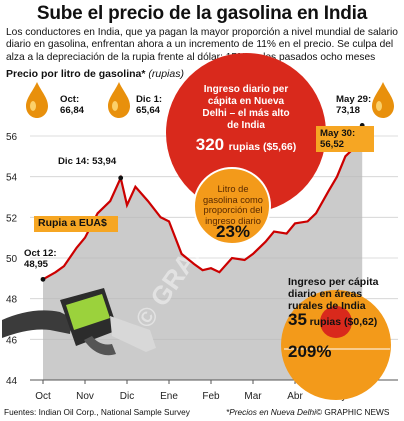  I want to click on may30-label-box, so click(345, 139).